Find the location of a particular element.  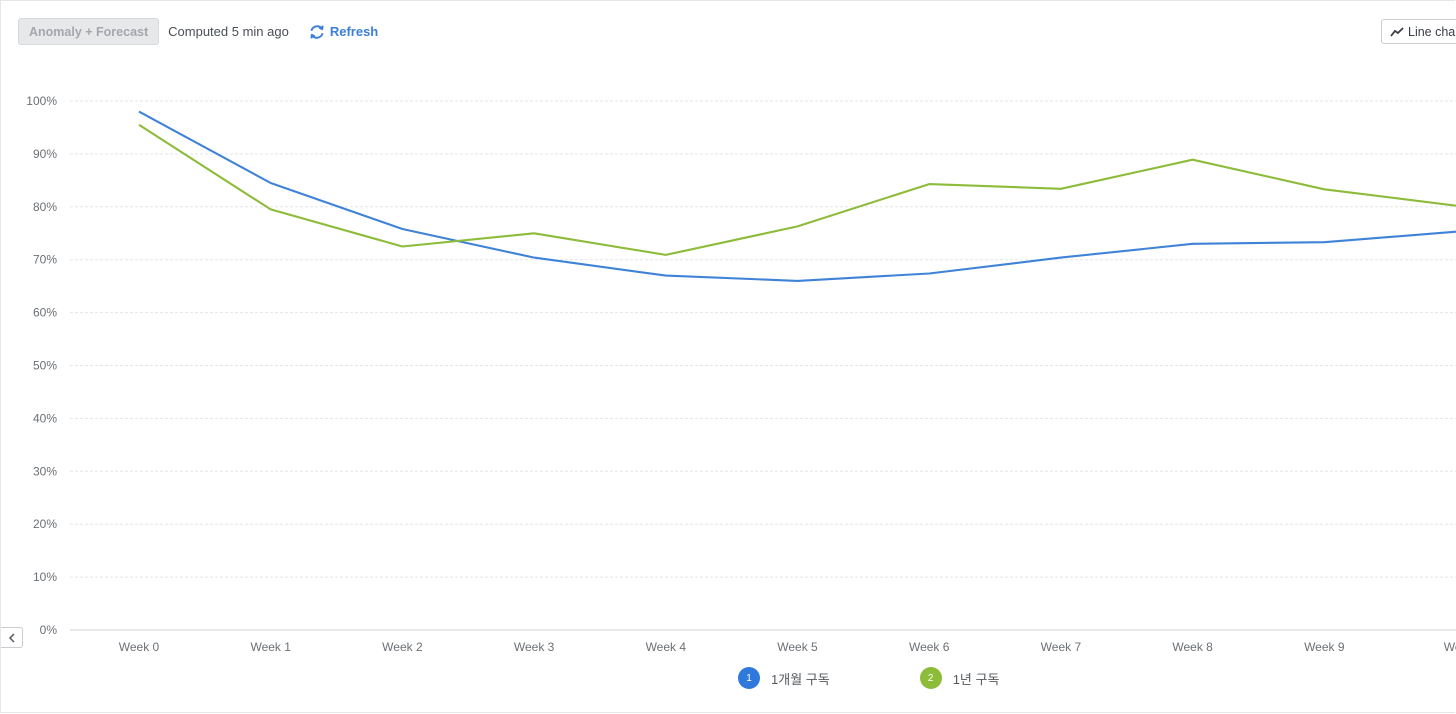

chart-legend: 1 1개월 구독 2 1년 구독 is located at coordinates (868, 678).